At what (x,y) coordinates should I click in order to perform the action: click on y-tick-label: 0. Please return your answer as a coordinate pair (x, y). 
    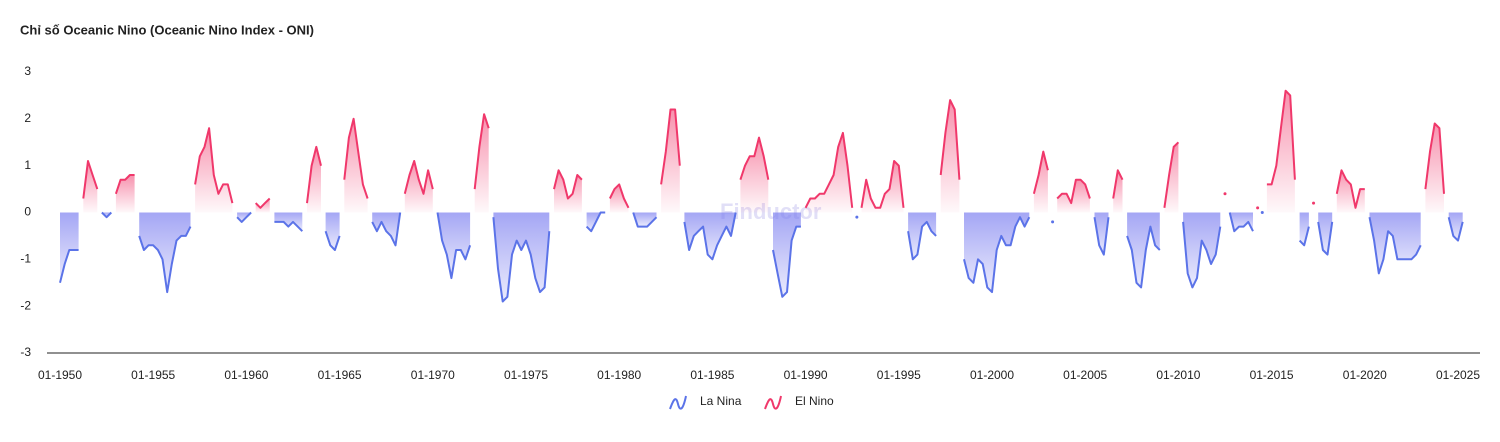
    Looking at the image, I should click on (27, 212).